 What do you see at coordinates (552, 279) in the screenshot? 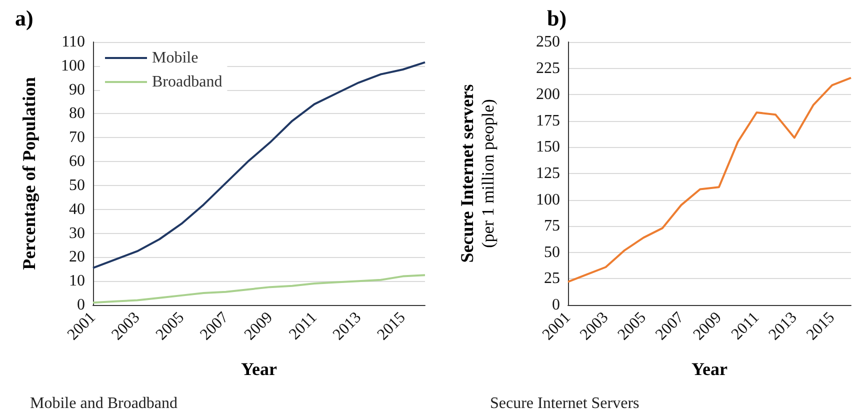
I see `y-tick-label: 25` at bounding box center [552, 279].